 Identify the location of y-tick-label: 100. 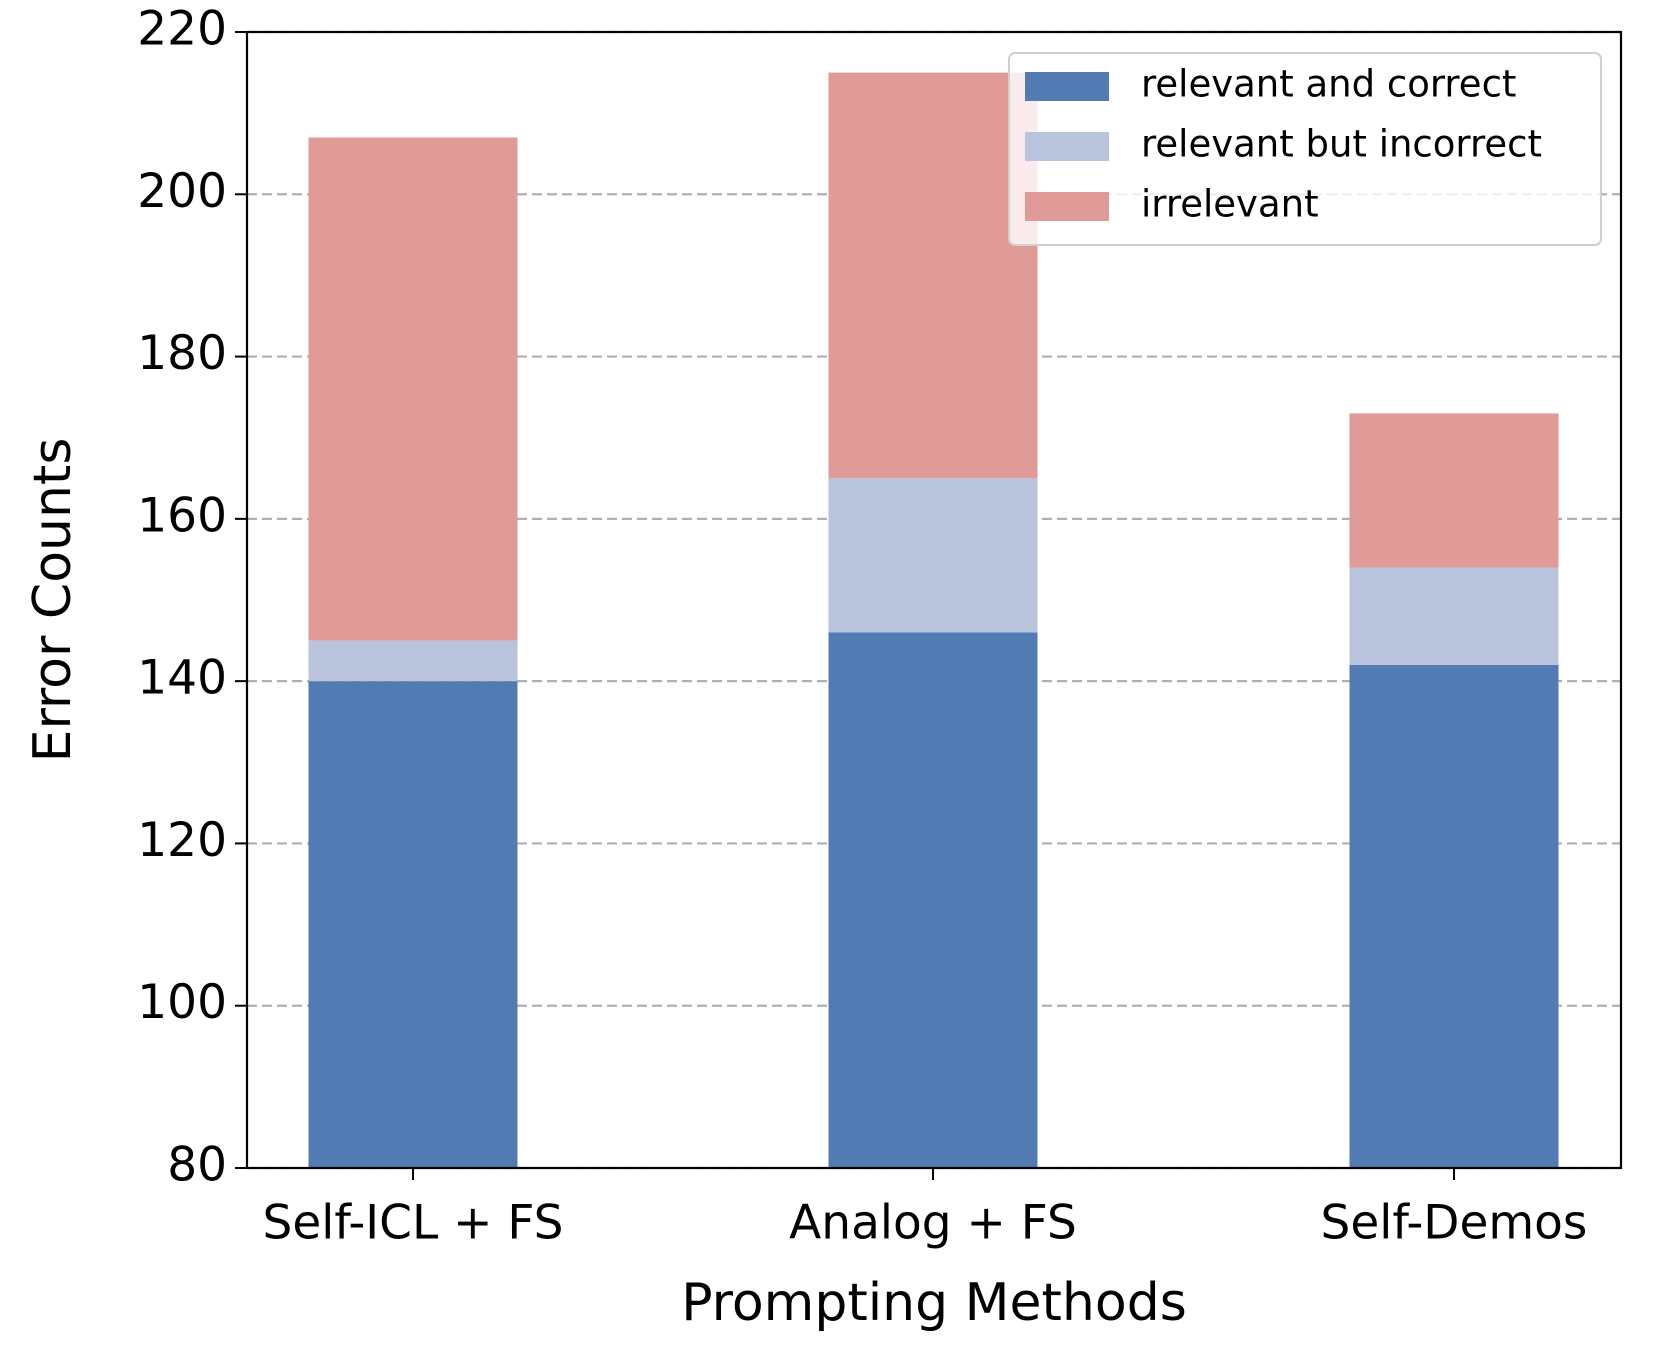
(182, 1002).